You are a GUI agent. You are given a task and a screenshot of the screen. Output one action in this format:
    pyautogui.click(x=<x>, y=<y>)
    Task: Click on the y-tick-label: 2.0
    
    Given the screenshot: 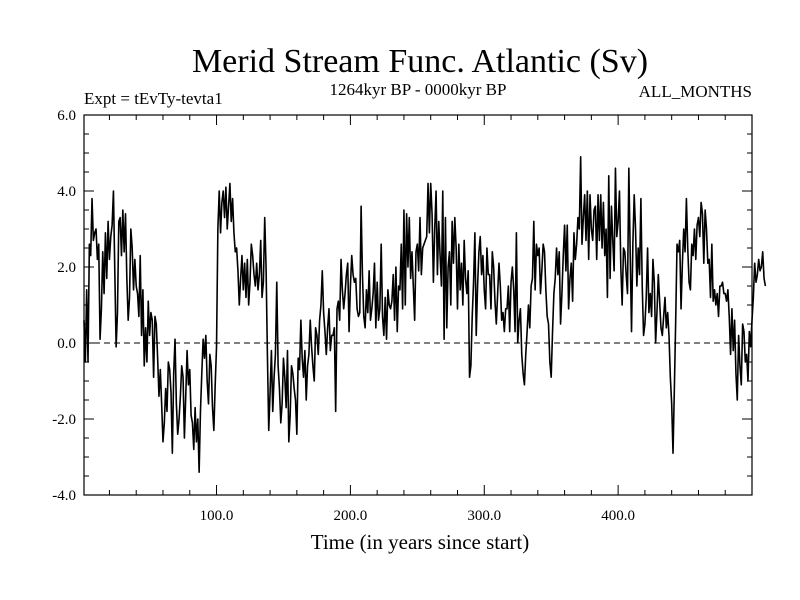 What is the action you would take?
    pyautogui.click(x=66, y=268)
    